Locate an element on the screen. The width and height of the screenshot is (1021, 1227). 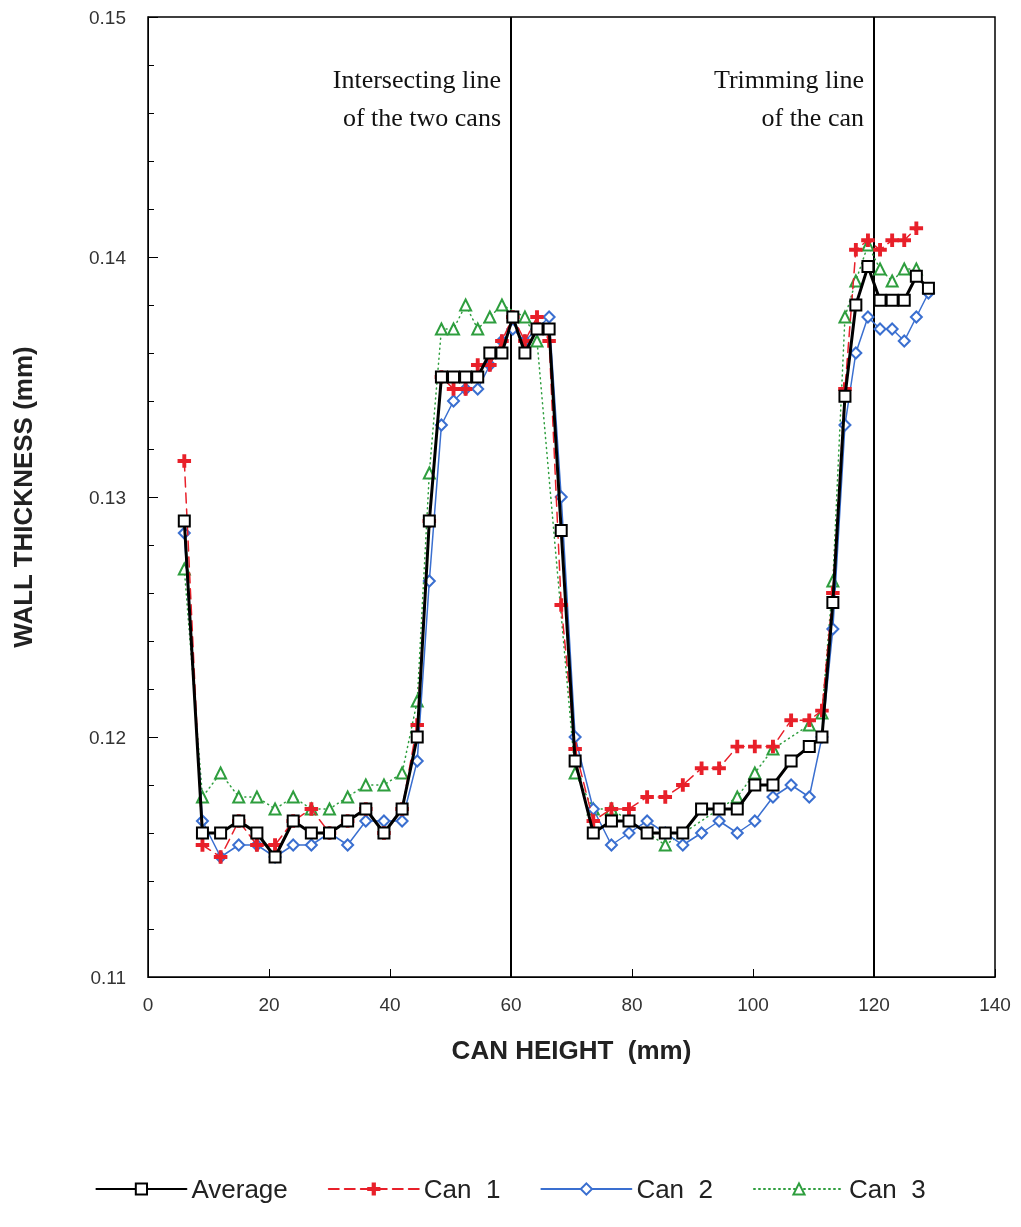
ref-line-label: Trimming line of the can is located at coordinates (788, 98).